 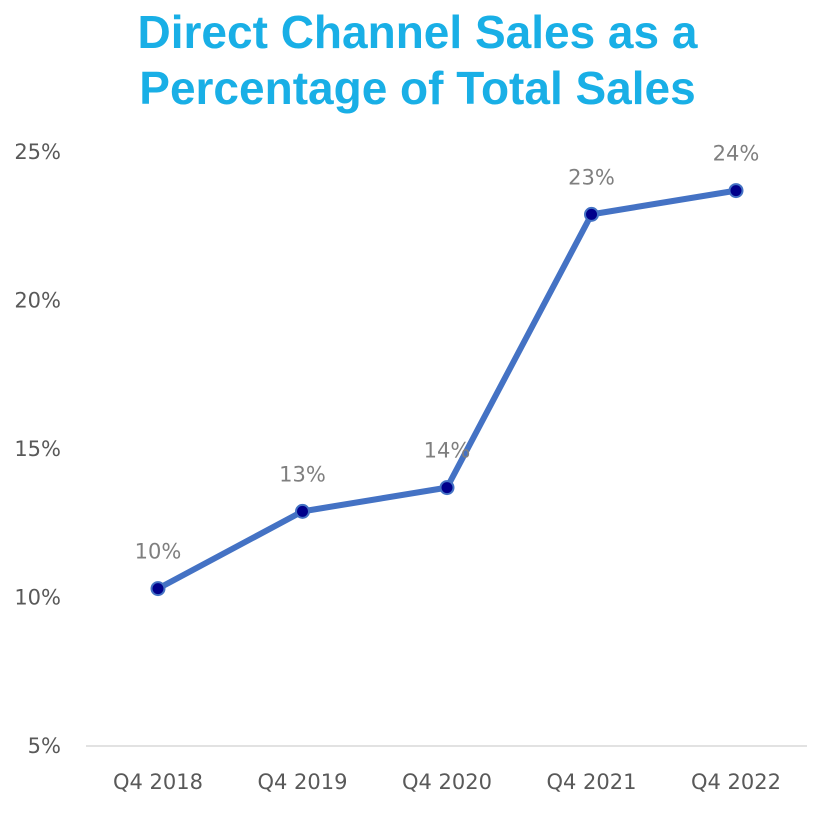 I want to click on data-label: 10%, so click(x=158, y=552).